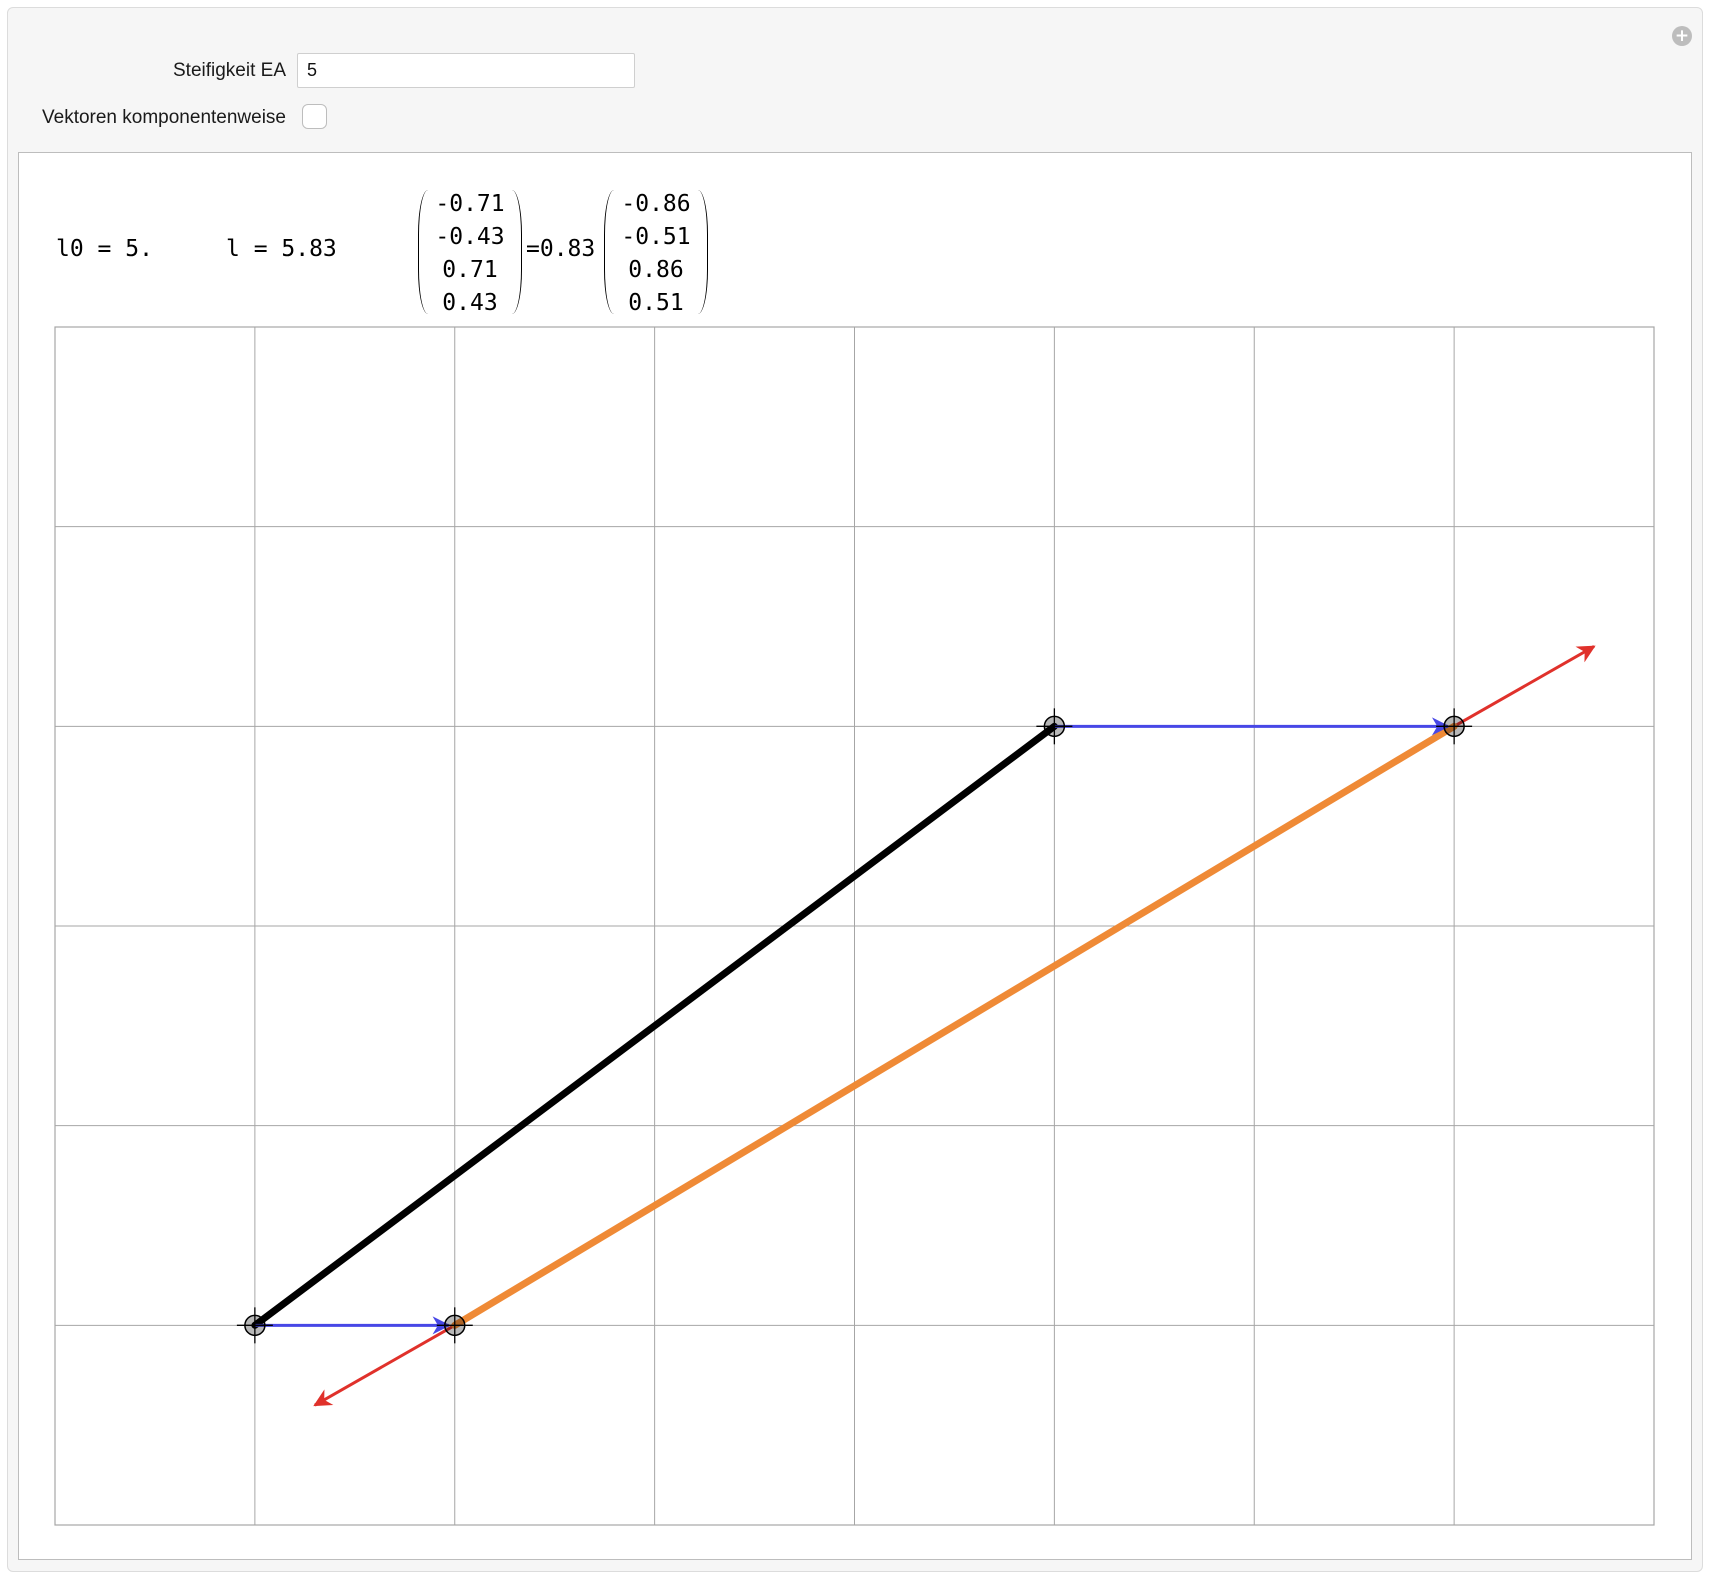 The width and height of the screenshot is (1710, 1580). I want to click on matrix-right-cell: 0.86, so click(656, 270).